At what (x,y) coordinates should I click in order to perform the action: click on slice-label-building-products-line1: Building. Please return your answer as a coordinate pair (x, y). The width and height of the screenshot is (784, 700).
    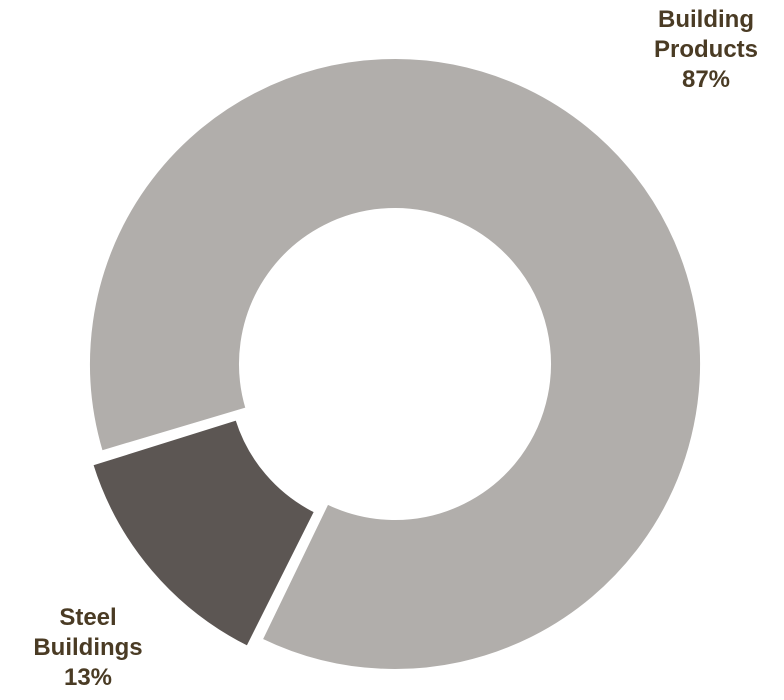
    Looking at the image, I should click on (706, 19).